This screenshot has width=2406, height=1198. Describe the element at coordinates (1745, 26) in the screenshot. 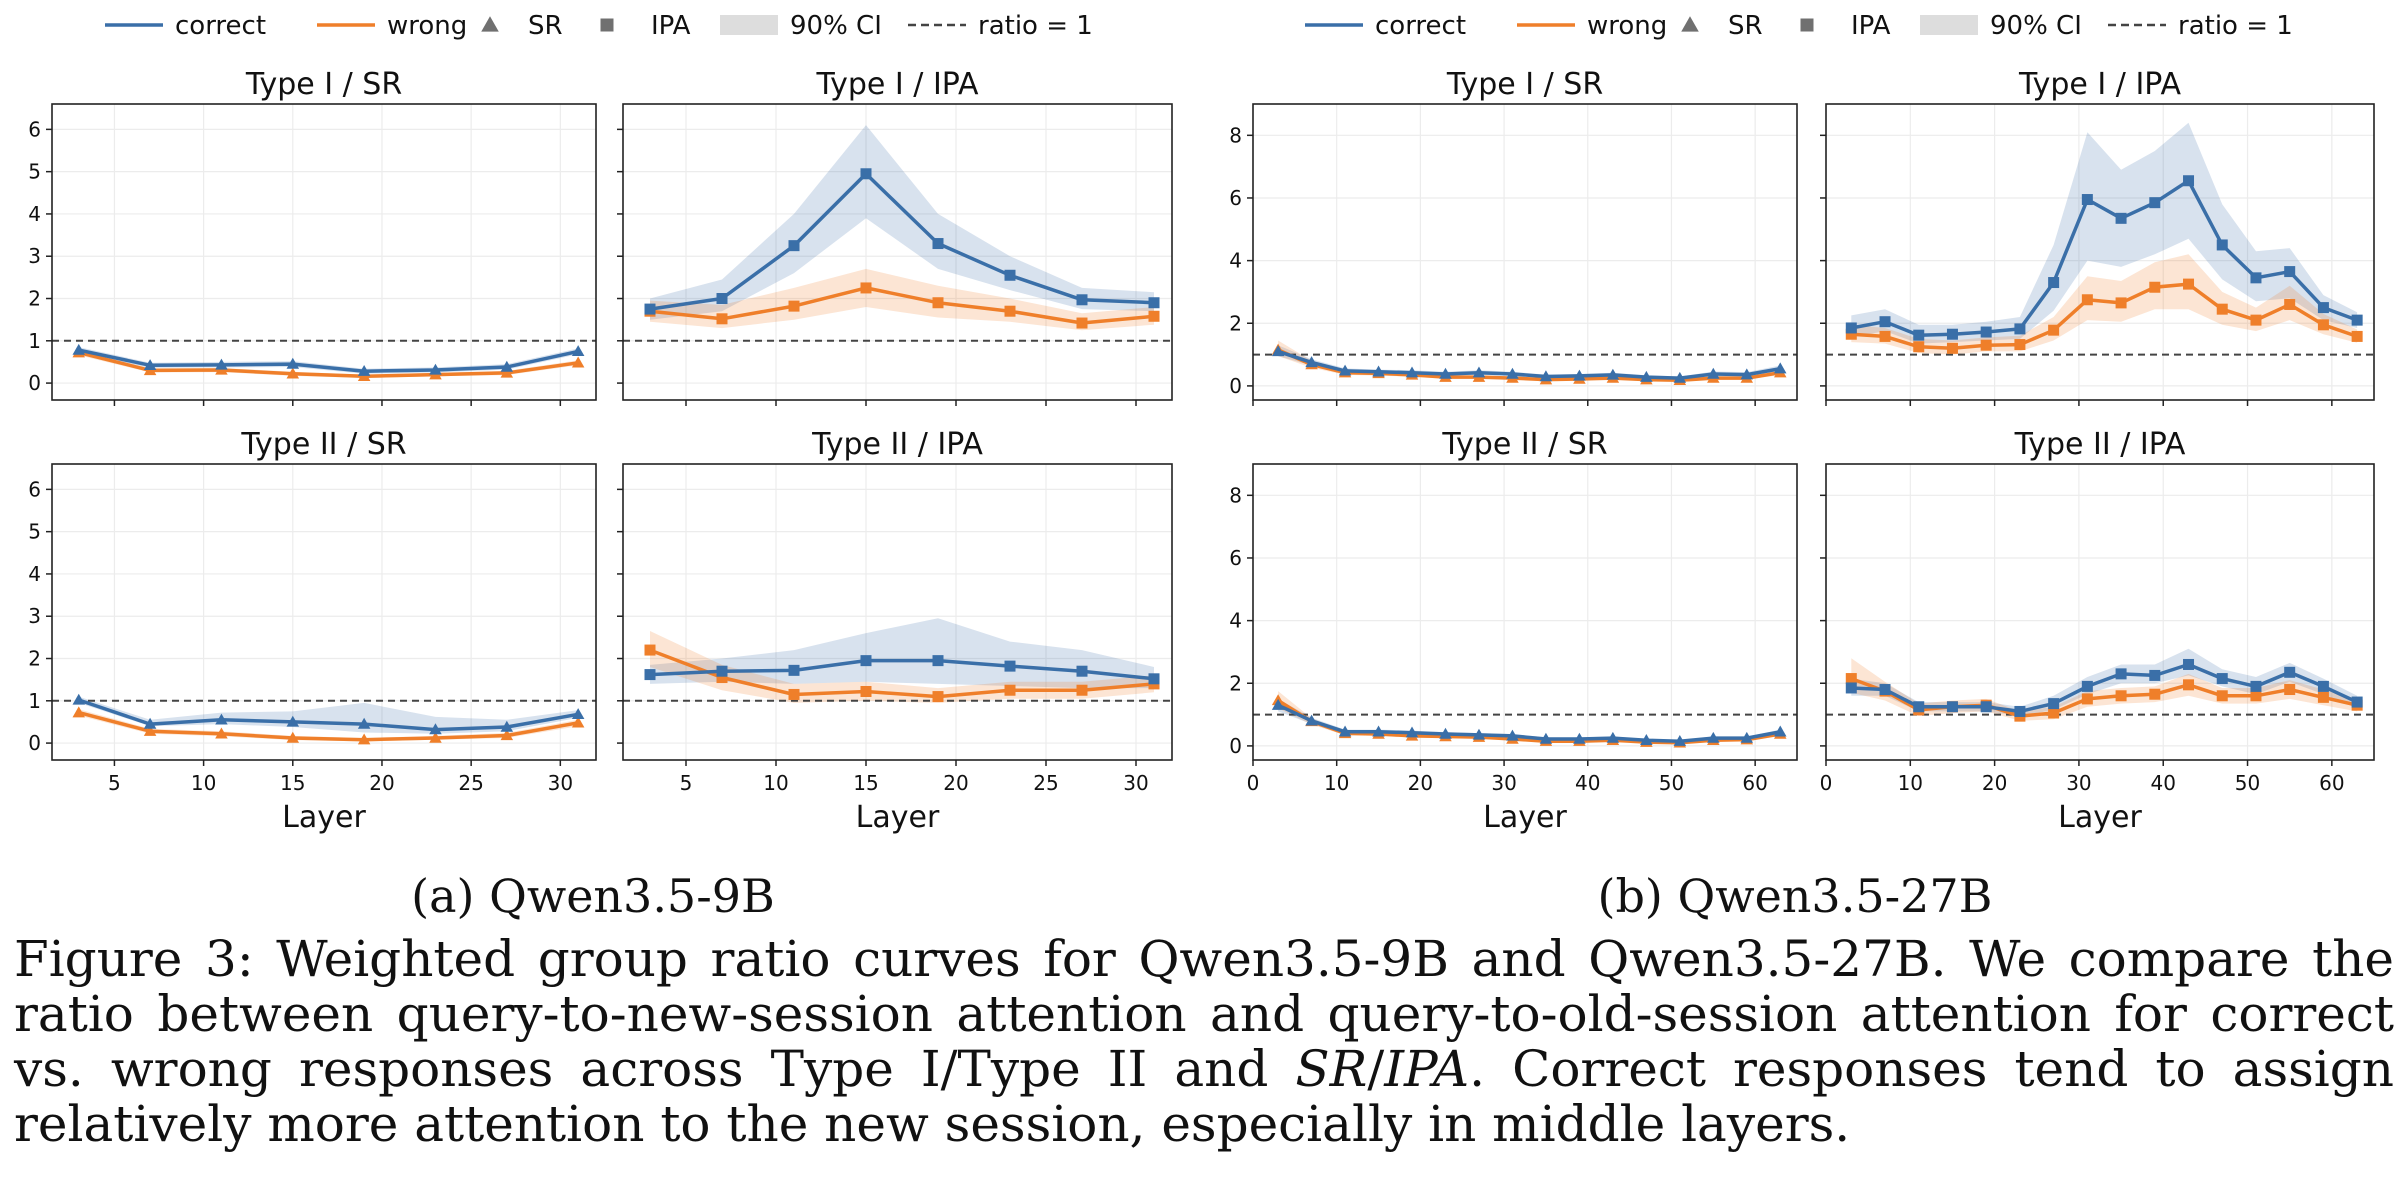

I see `legend-sr-label: SR` at that location.